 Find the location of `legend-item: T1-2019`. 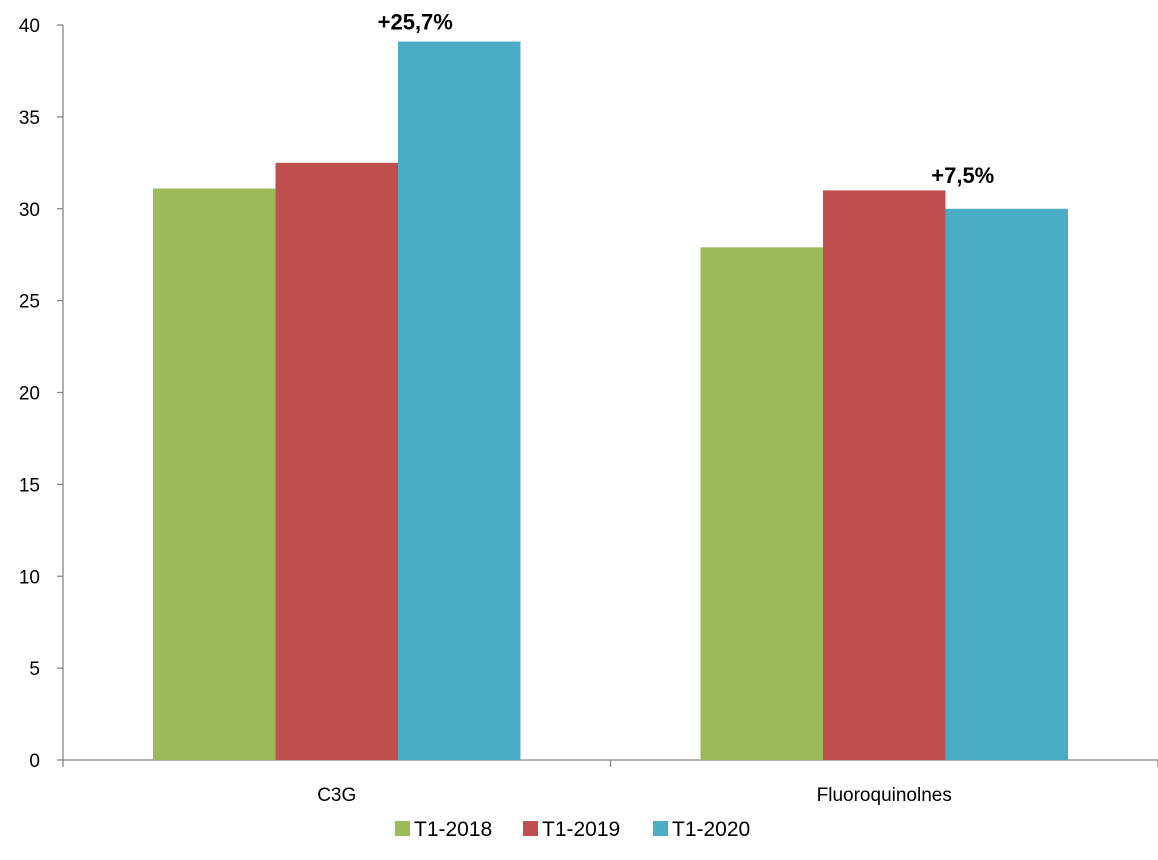

legend-item: T1-2019 is located at coordinates (571, 829).